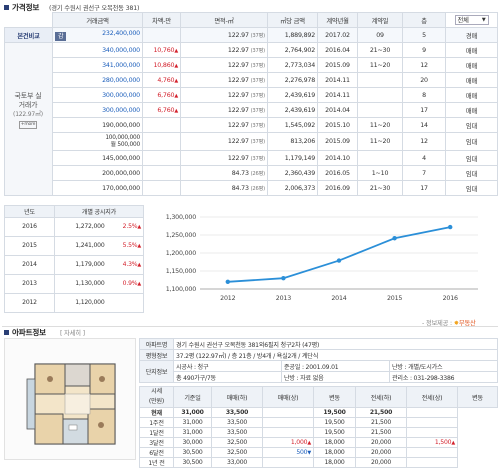 The image size is (500, 468). Describe the element at coordinates (29, 245) in the screenshot. I see `year: 2015` at that location.